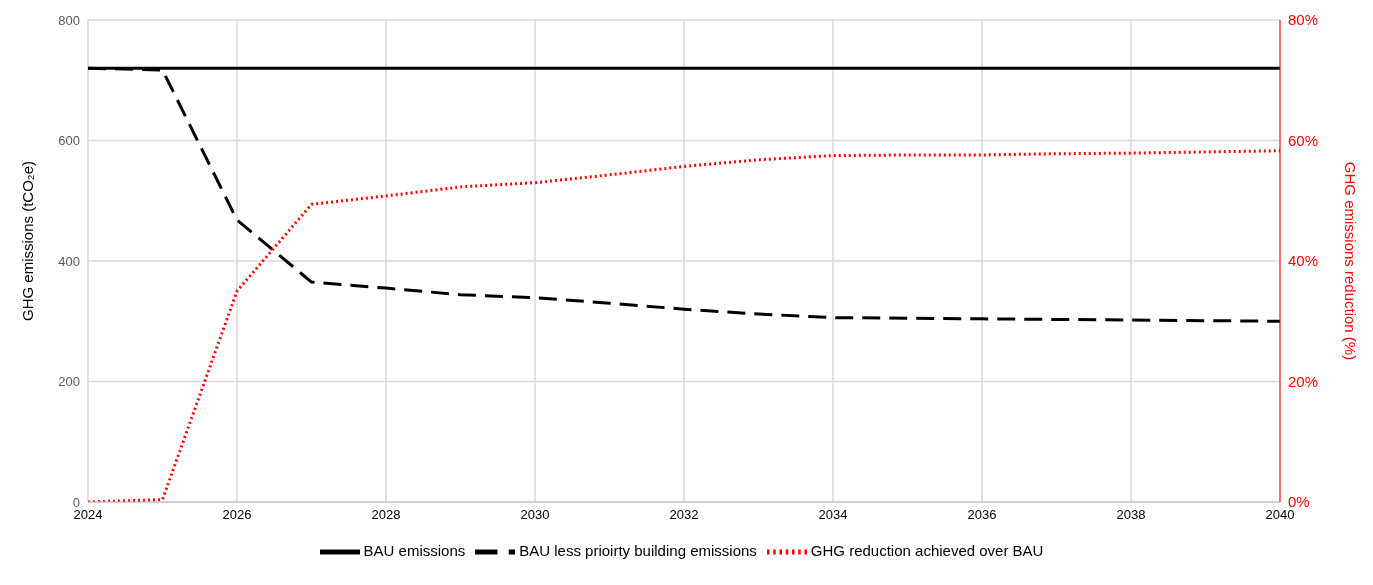 Image resolution: width=1373 pixels, height=585 pixels. I want to click on x-tick-label: 2038, so click(1131, 515).